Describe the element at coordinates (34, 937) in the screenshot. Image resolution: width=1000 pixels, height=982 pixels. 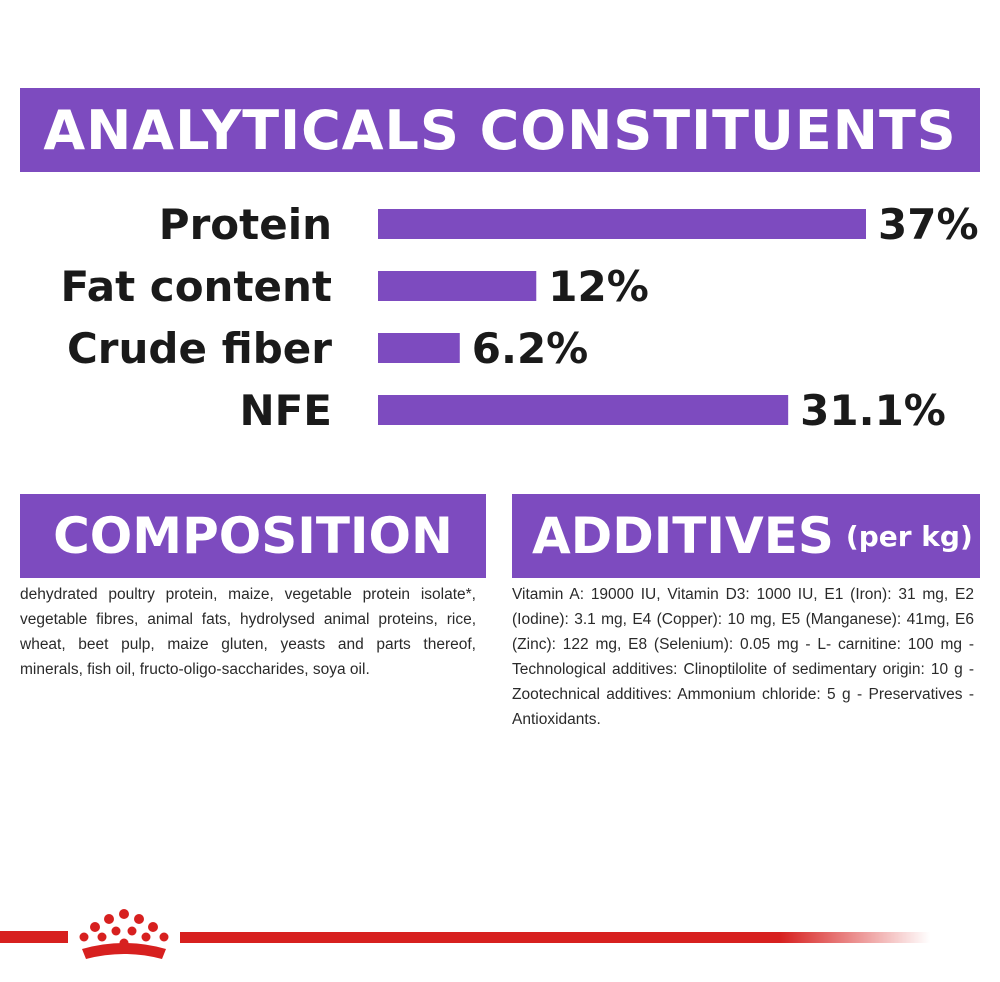
I see `footer-line-left` at that location.